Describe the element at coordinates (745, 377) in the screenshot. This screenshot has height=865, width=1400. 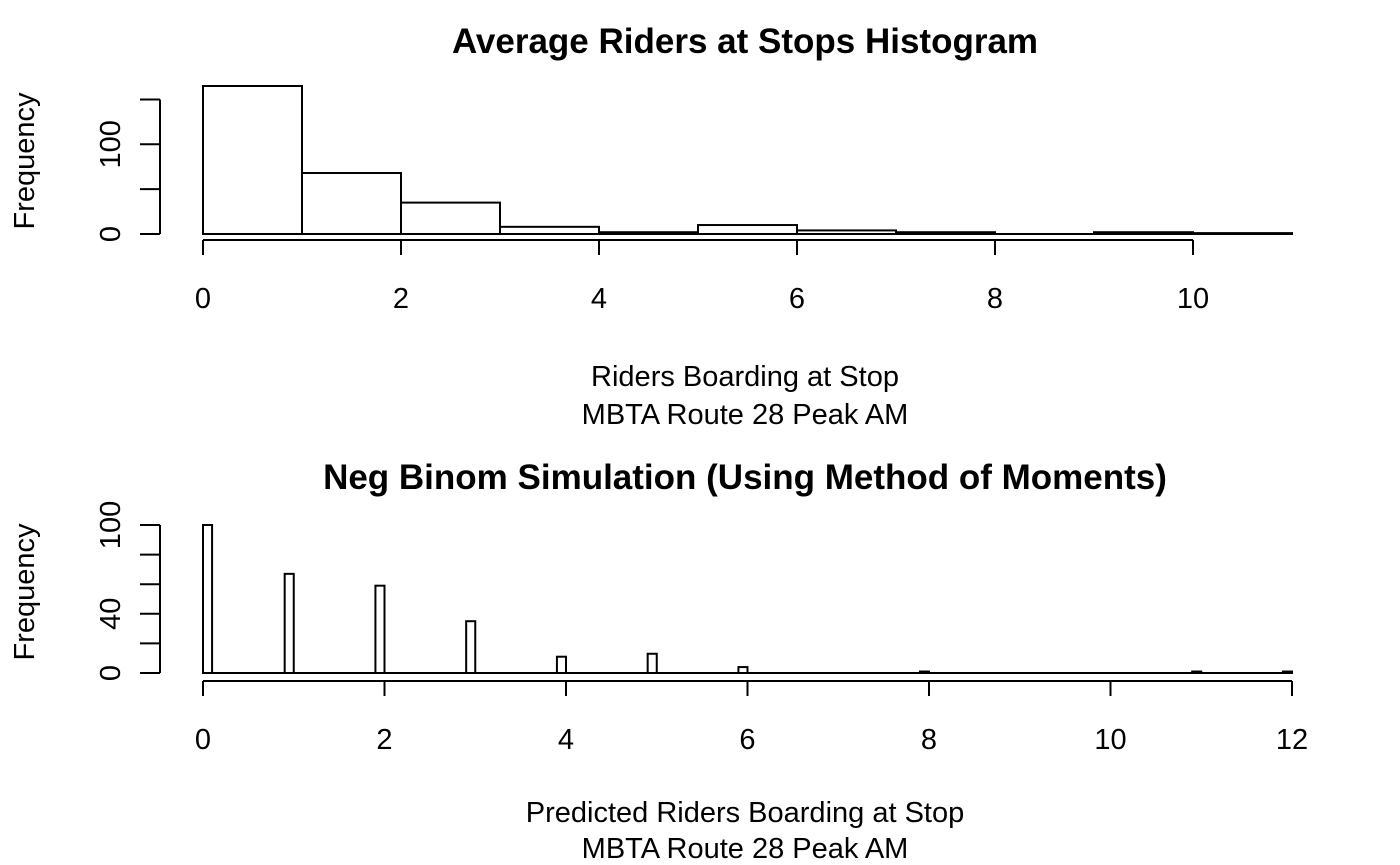
I see `x-axis-label-line1: Riders Boarding at Stop` at that location.